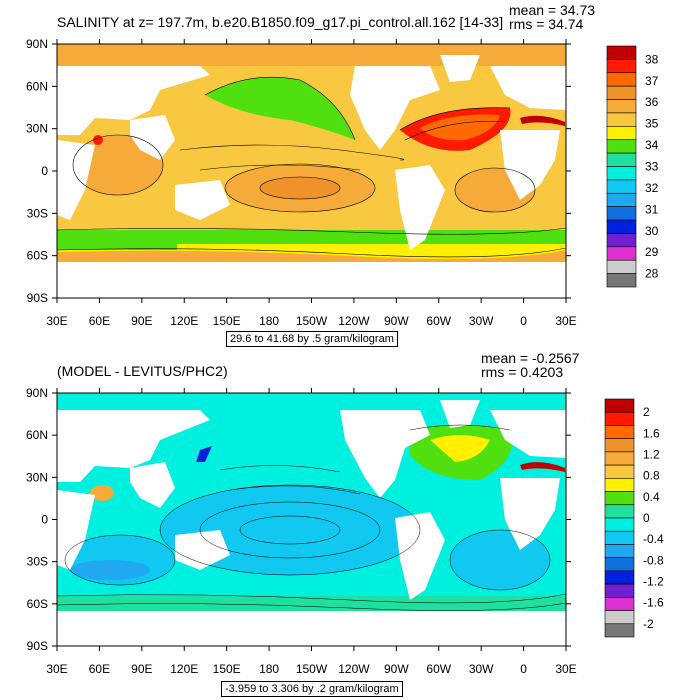  What do you see at coordinates (117, 240) in the screenshot?
I see `top-indian-green` at bounding box center [117, 240].